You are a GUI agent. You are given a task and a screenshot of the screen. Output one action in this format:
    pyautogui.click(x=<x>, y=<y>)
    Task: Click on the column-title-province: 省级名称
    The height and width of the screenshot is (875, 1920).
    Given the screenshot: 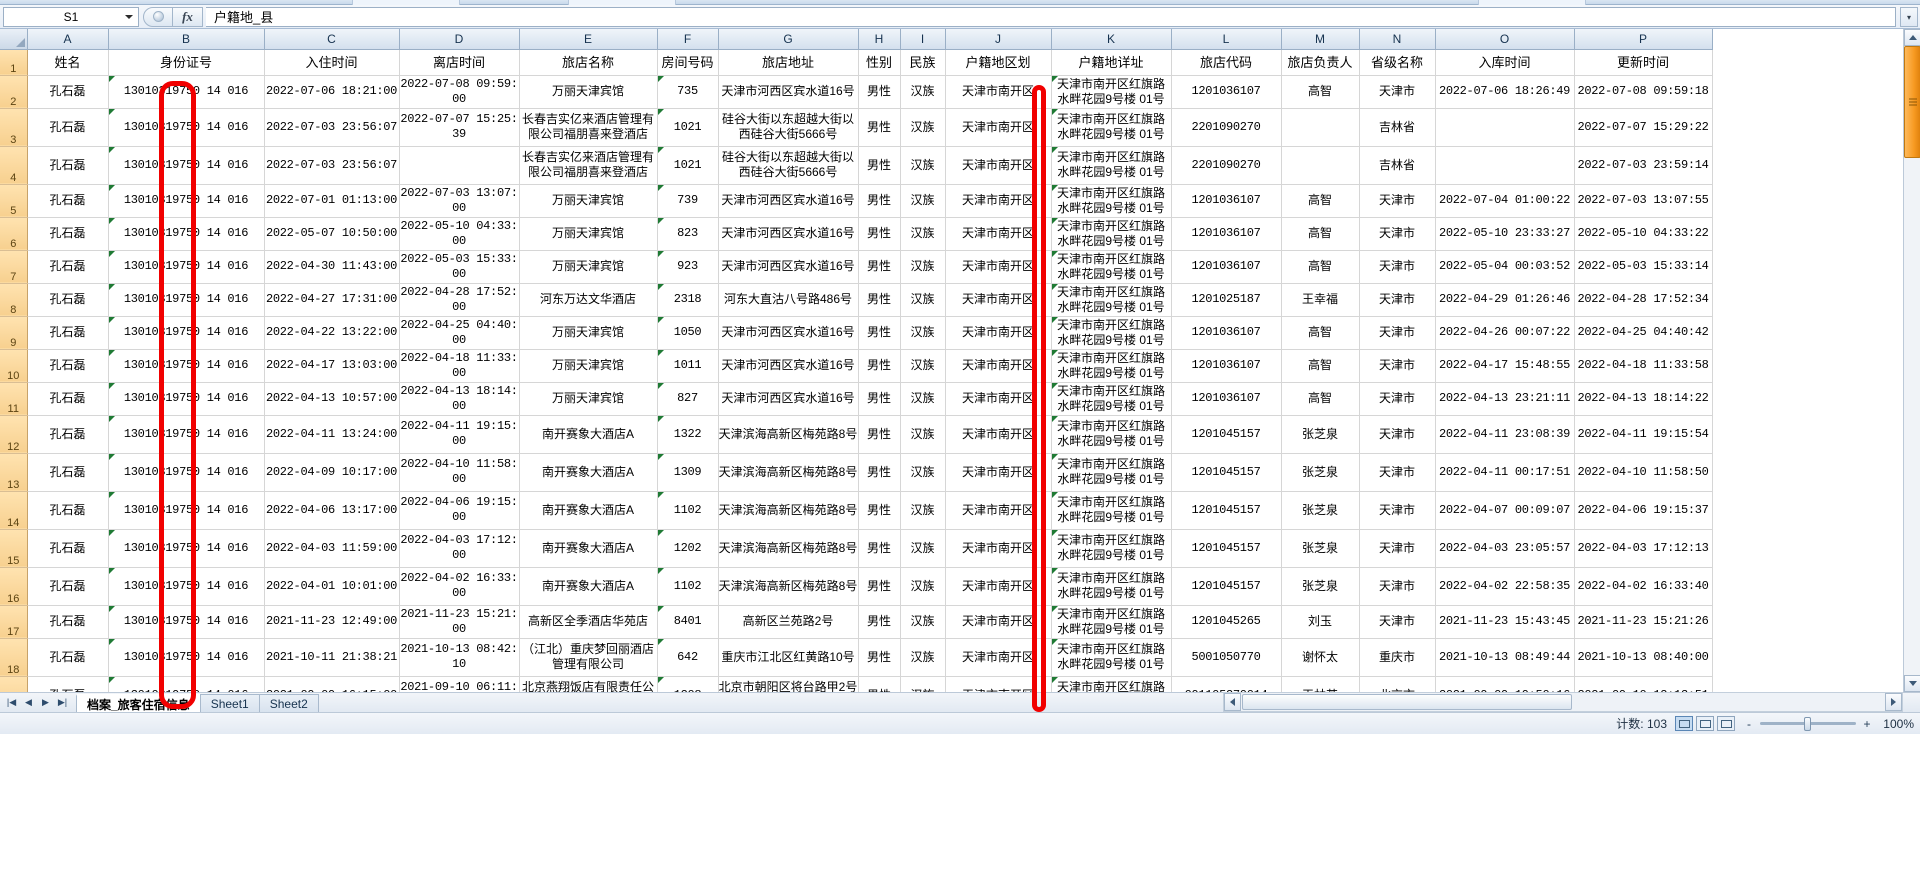 What is the action you would take?
    pyautogui.click(x=1397, y=62)
    